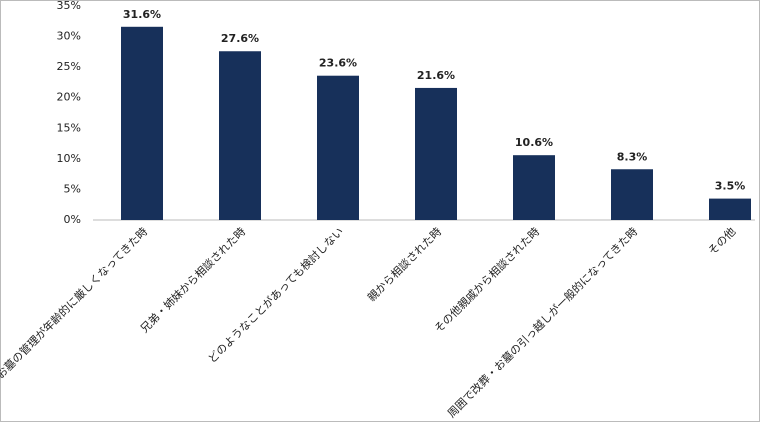 The width and height of the screenshot is (760, 422). What do you see at coordinates (69, 127) in the screenshot?
I see `y-tick-label: 15%` at bounding box center [69, 127].